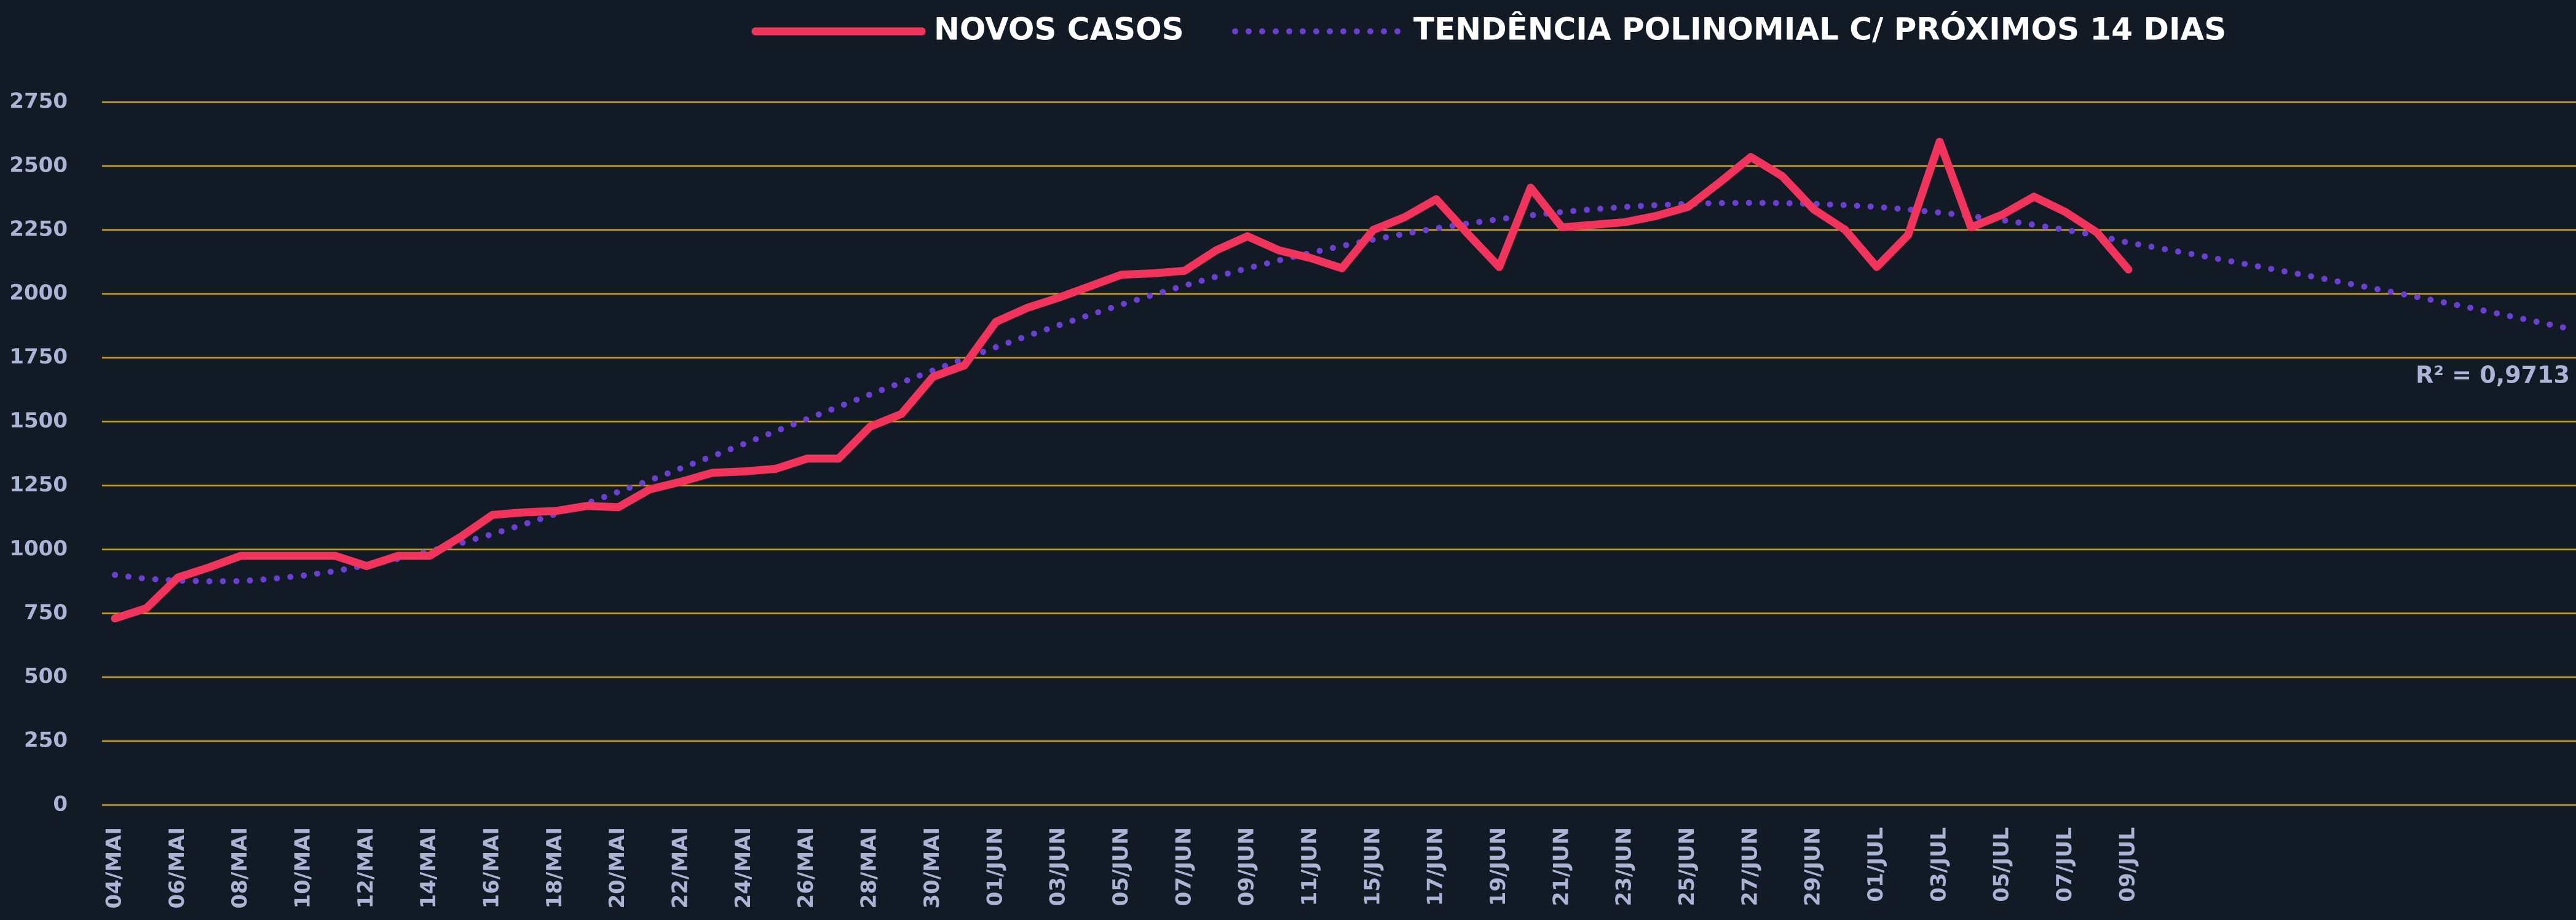 The height and width of the screenshot is (920, 2576). Describe the element at coordinates (869, 868) in the screenshot. I see `x-tick-label: 28/MAI` at that location.